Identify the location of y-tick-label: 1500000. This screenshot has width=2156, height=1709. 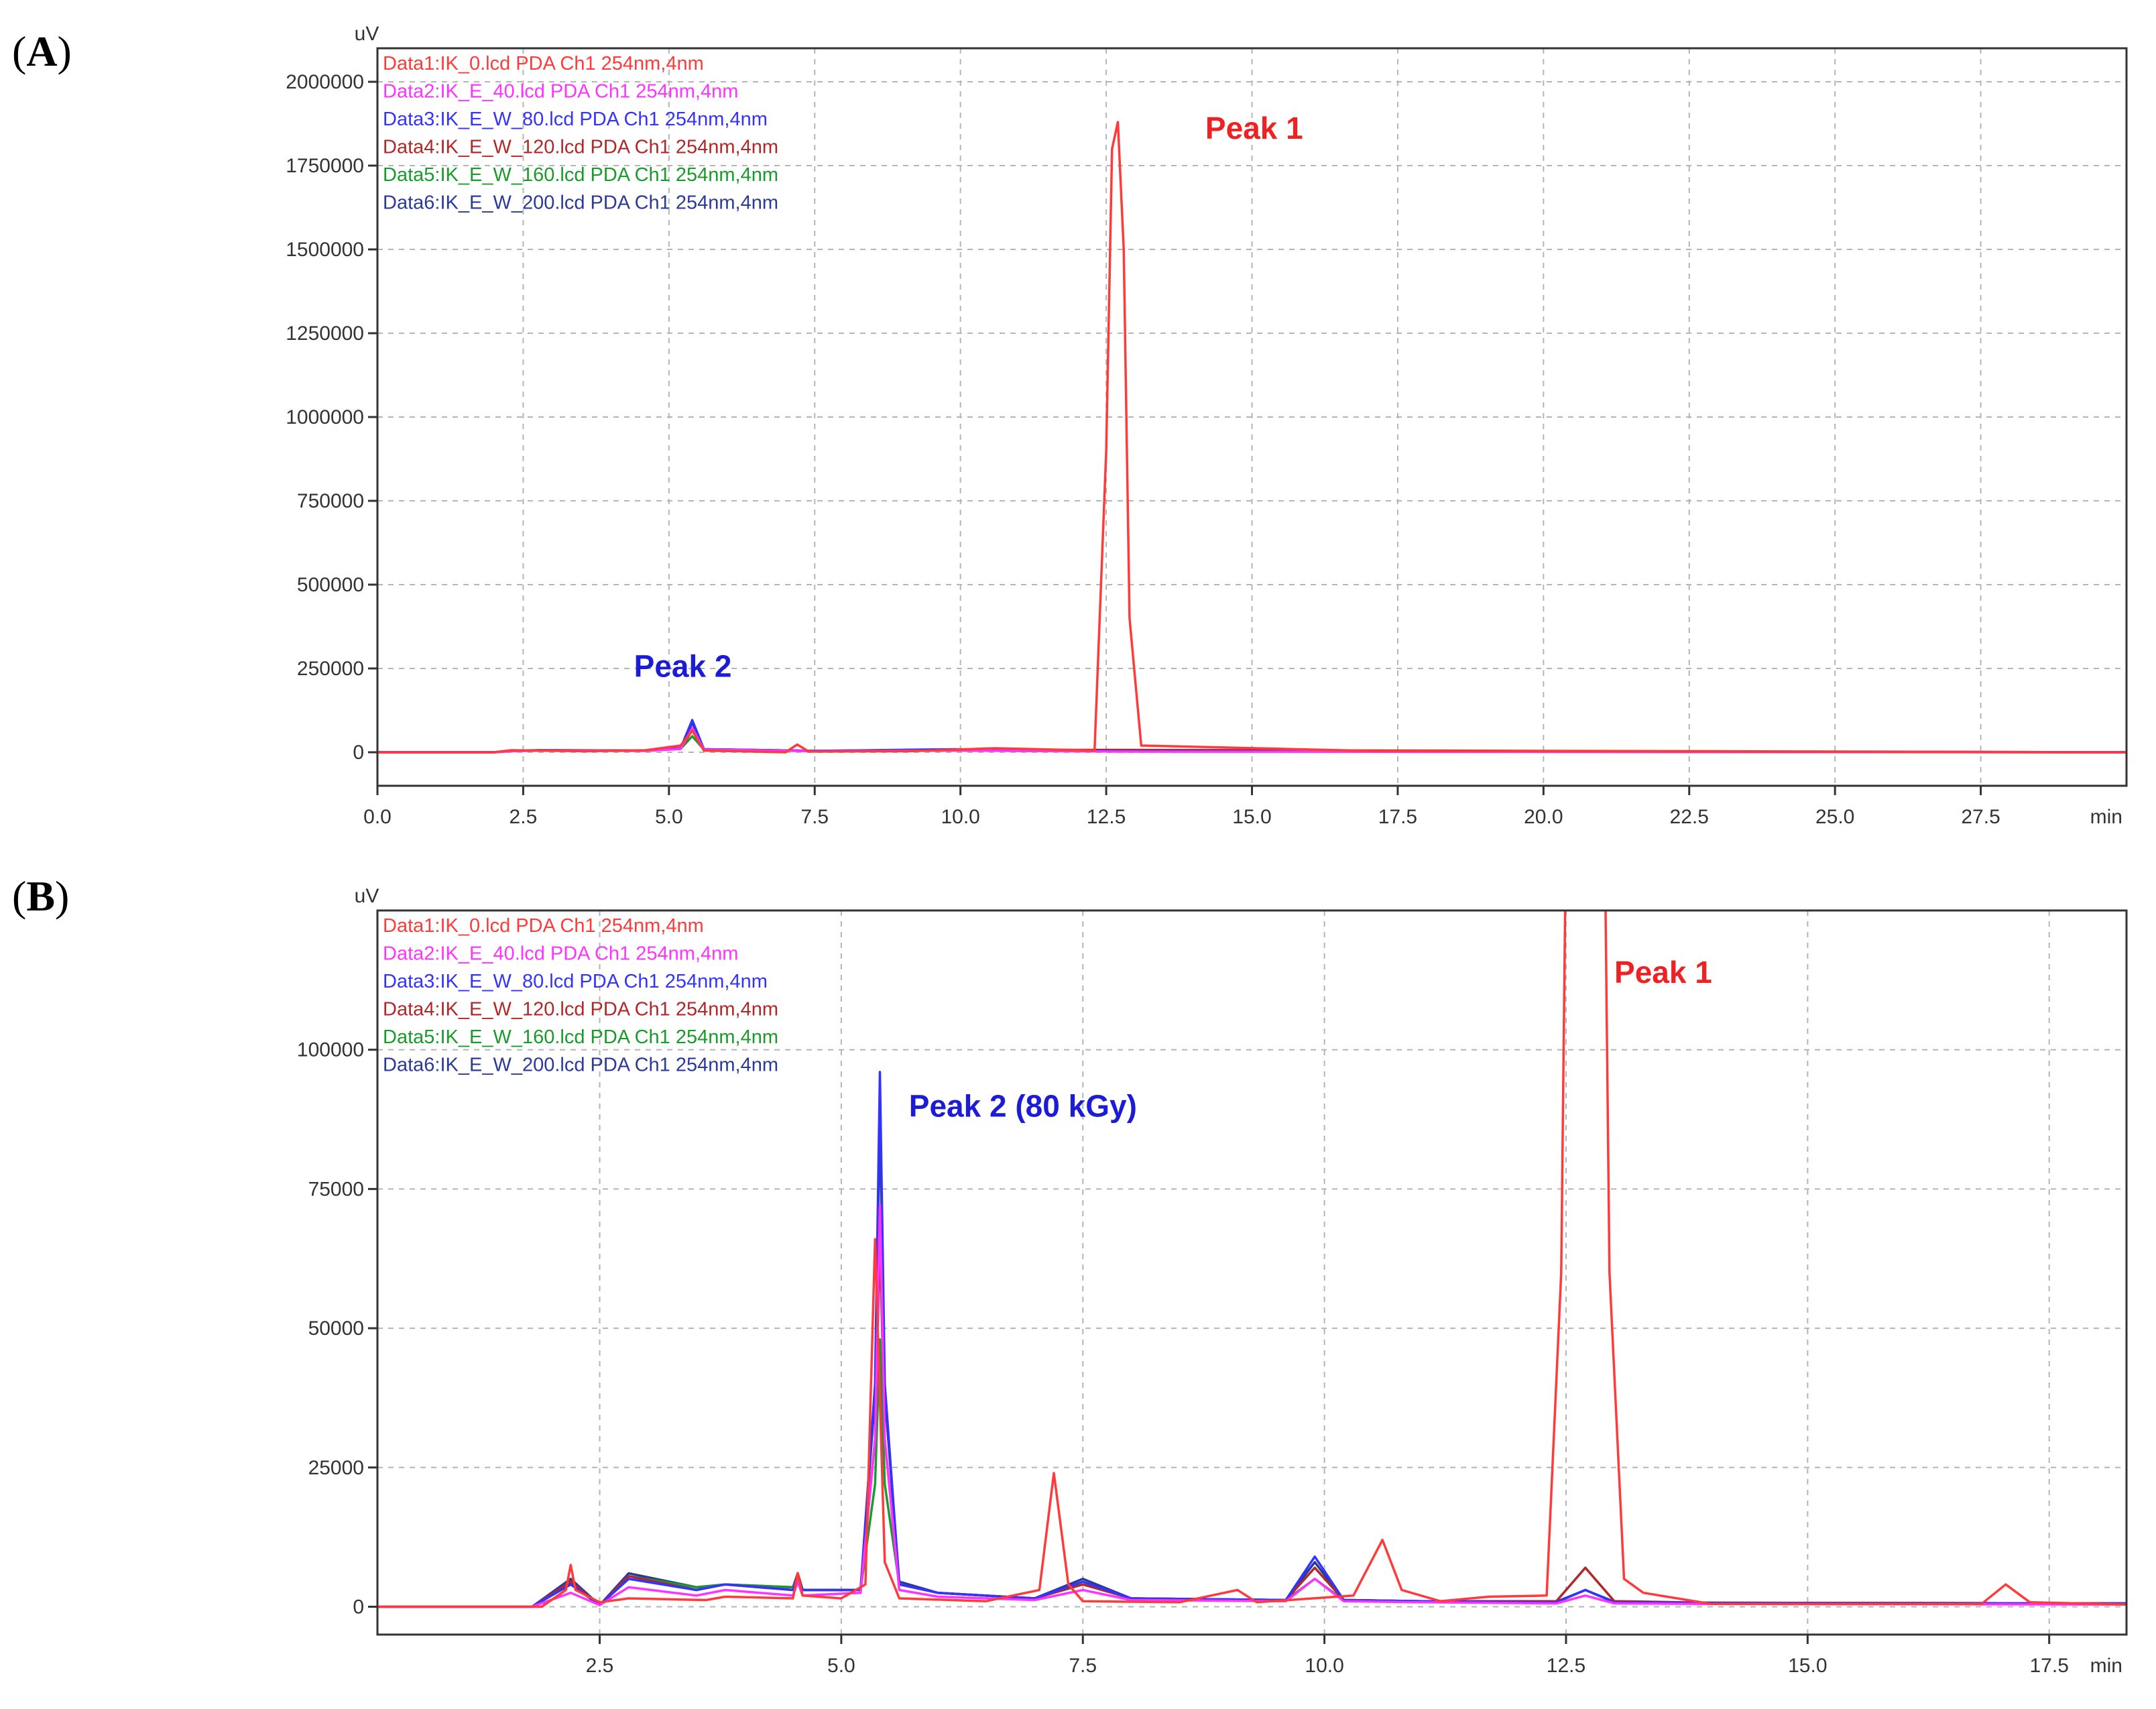
(325, 250).